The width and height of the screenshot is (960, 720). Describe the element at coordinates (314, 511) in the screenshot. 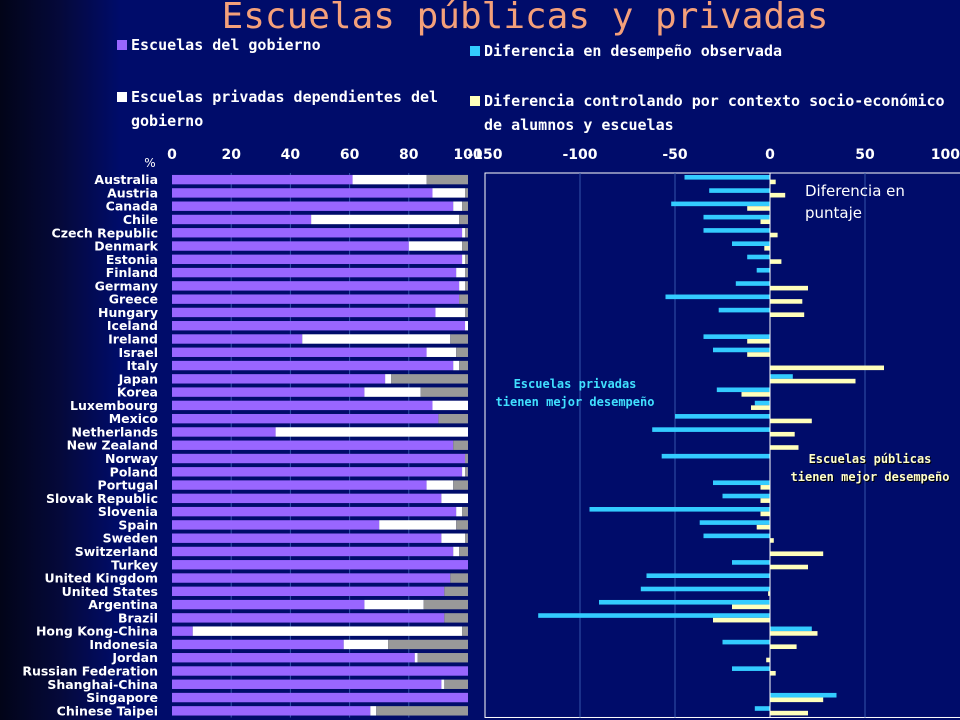

I see `bar-government-slovenia` at that location.